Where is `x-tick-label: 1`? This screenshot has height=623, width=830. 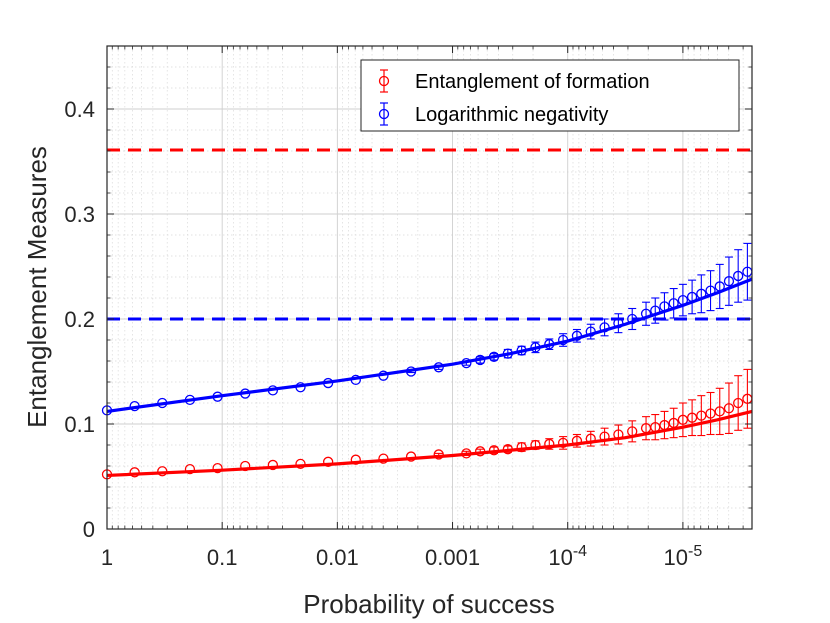
x-tick-label: 1 is located at coordinates (107, 557).